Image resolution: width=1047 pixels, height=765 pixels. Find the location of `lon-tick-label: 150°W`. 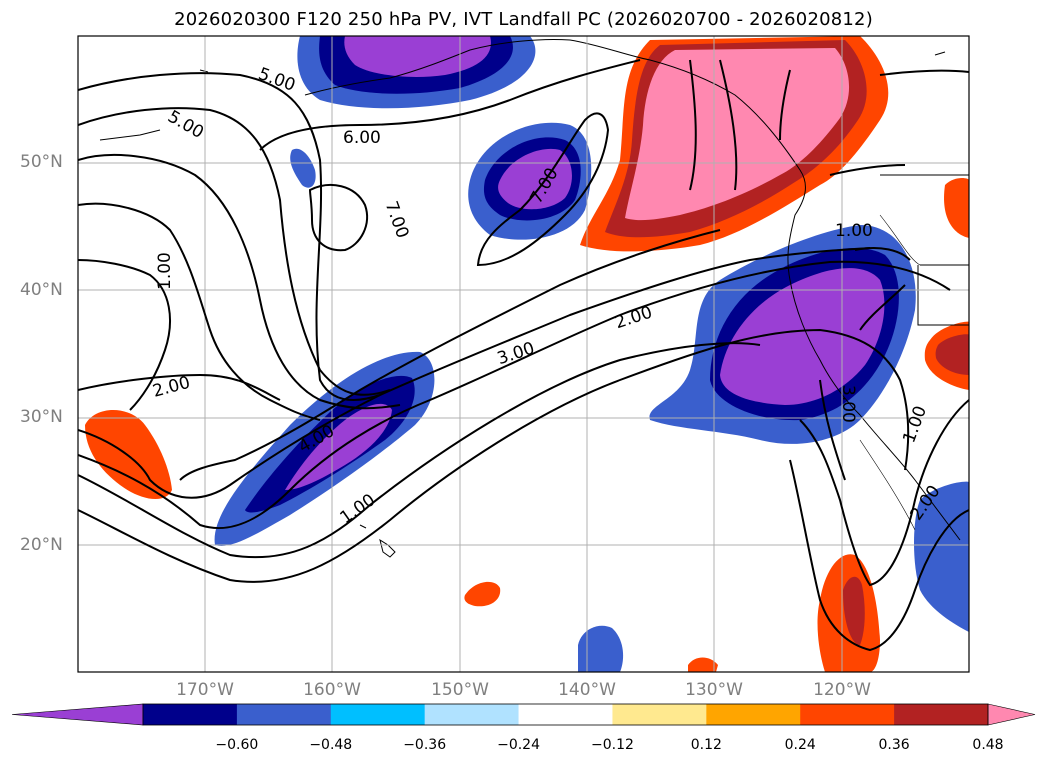

lon-tick-label: 150°W is located at coordinates (460, 690).